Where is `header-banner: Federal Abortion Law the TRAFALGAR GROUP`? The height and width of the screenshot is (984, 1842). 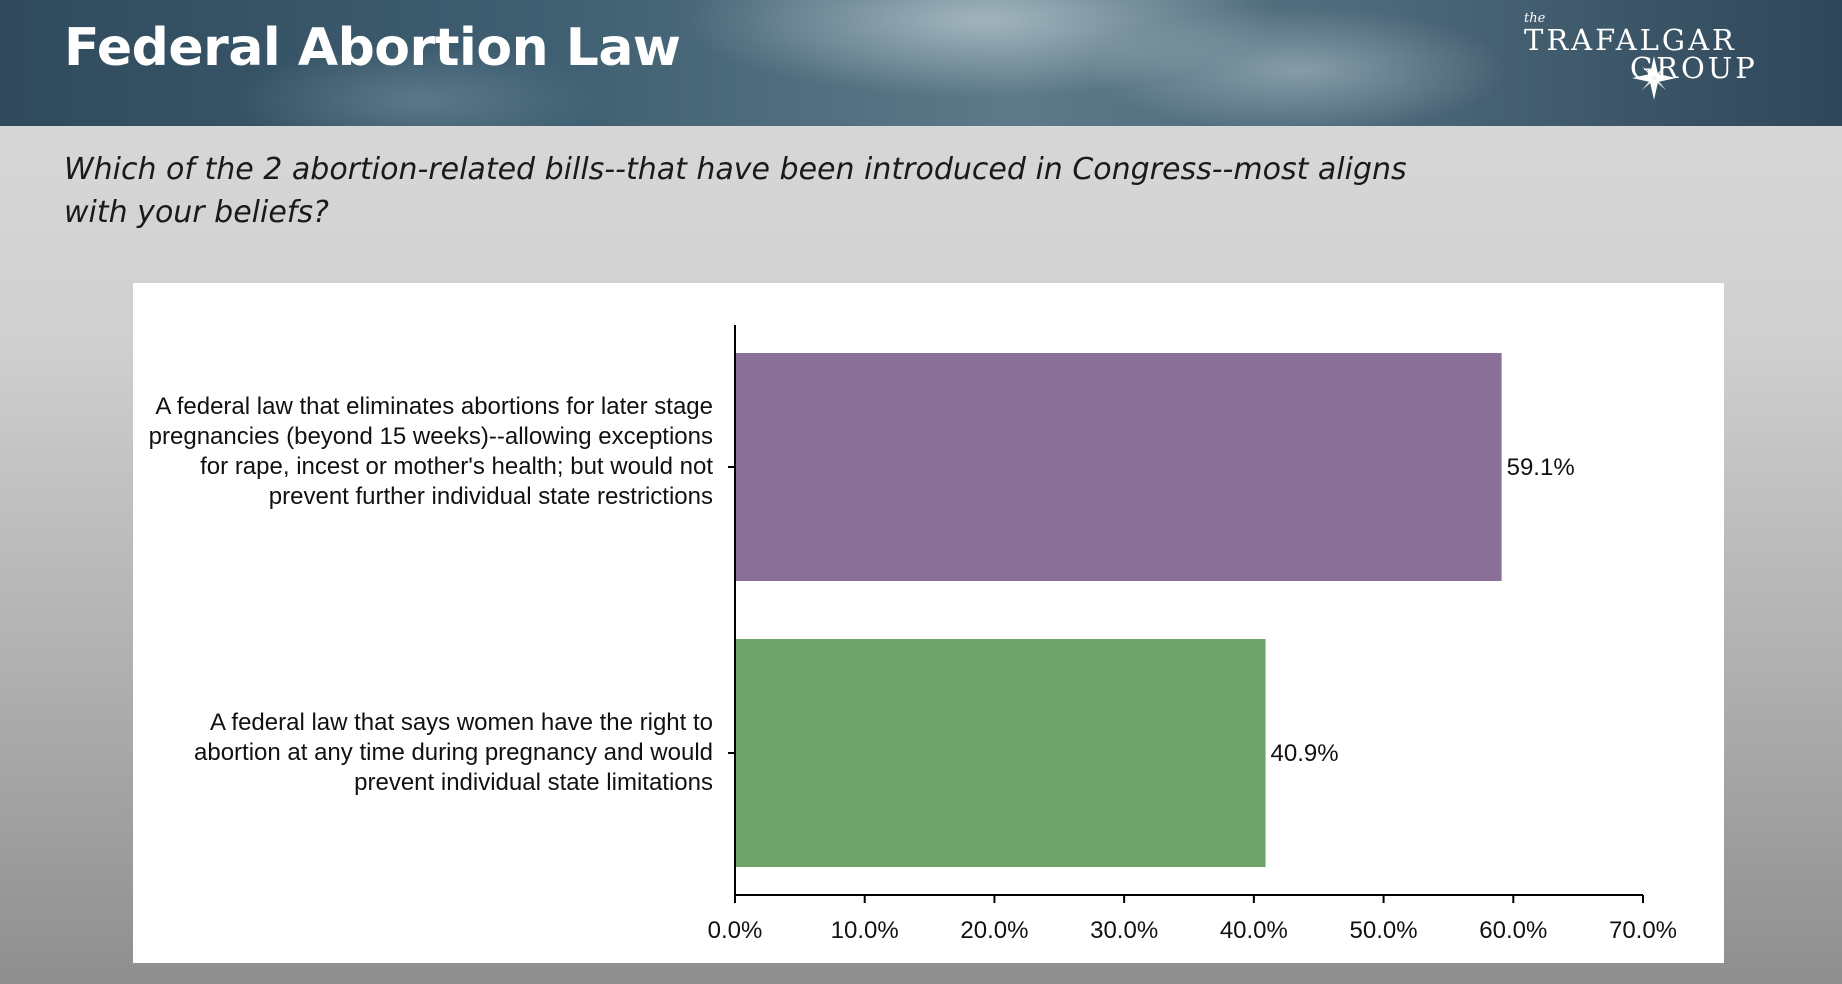
header-banner: Federal Abortion Law the TRAFALGAR GROUP is located at coordinates (921, 63).